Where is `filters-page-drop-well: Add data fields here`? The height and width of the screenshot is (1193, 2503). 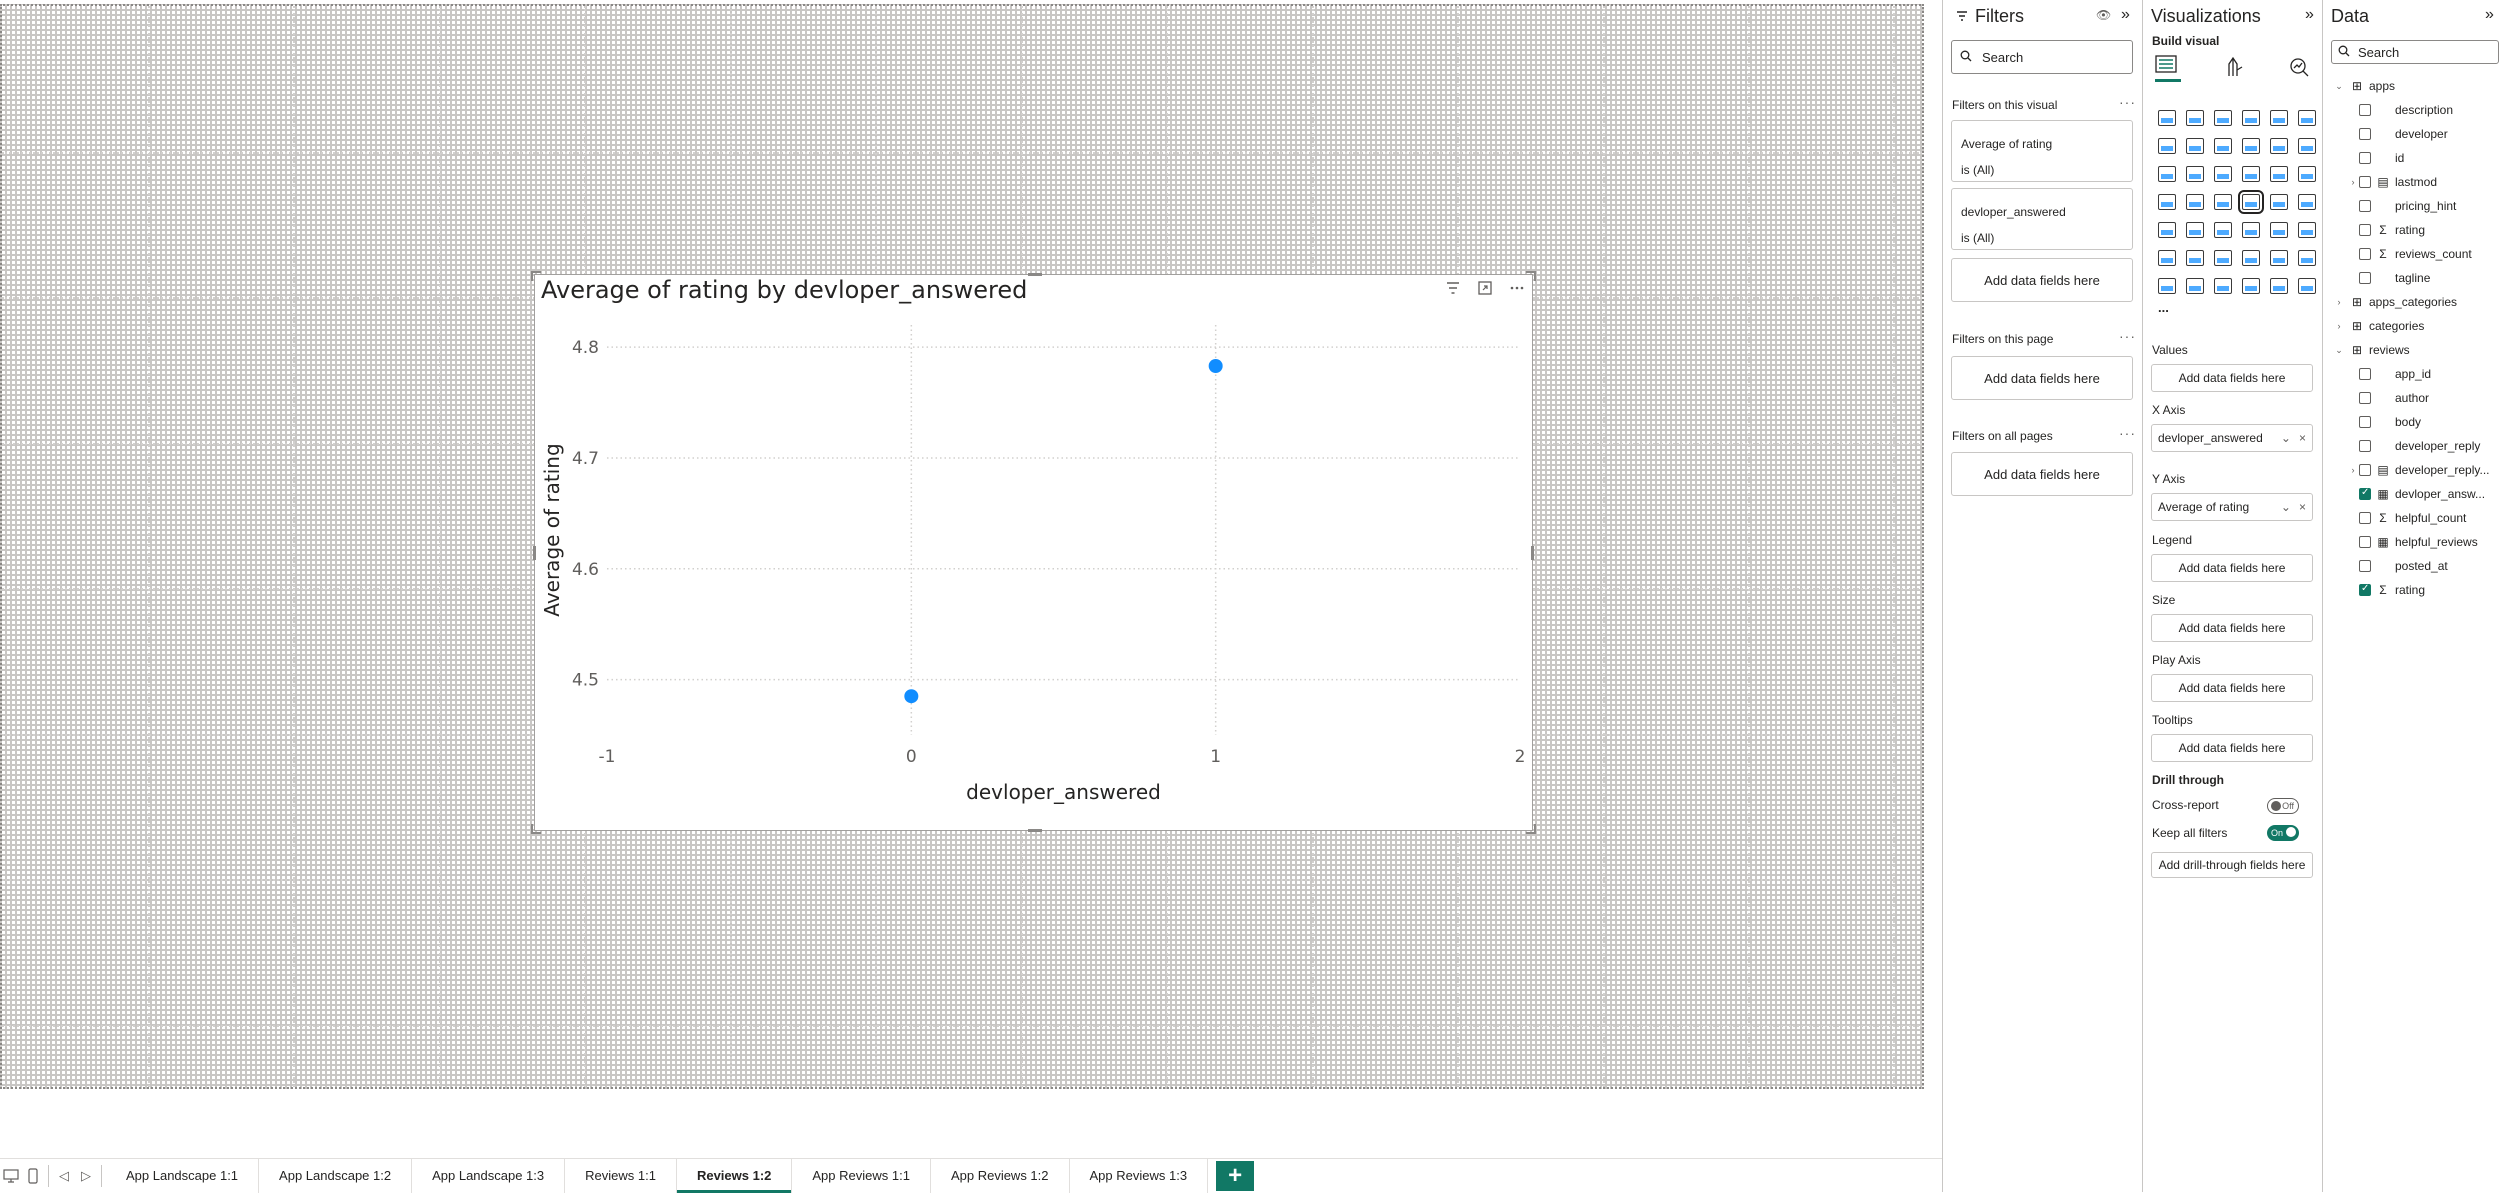
filters-page-drop-well: Add data fields here is located at coordinates (2042, 378).